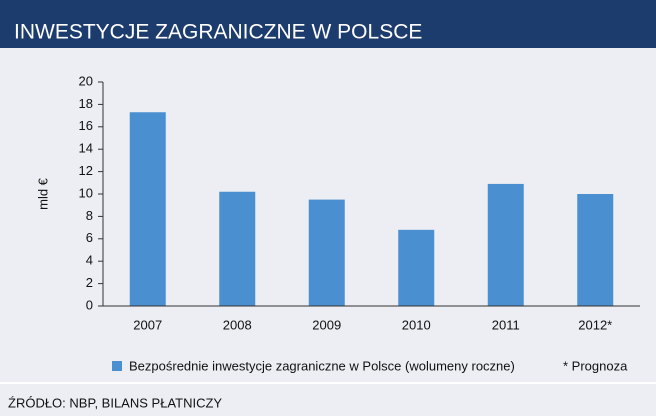  Describe the element at coordinates (86, 125) in the screenshot. I see `y-tick-label: 16` at that location.